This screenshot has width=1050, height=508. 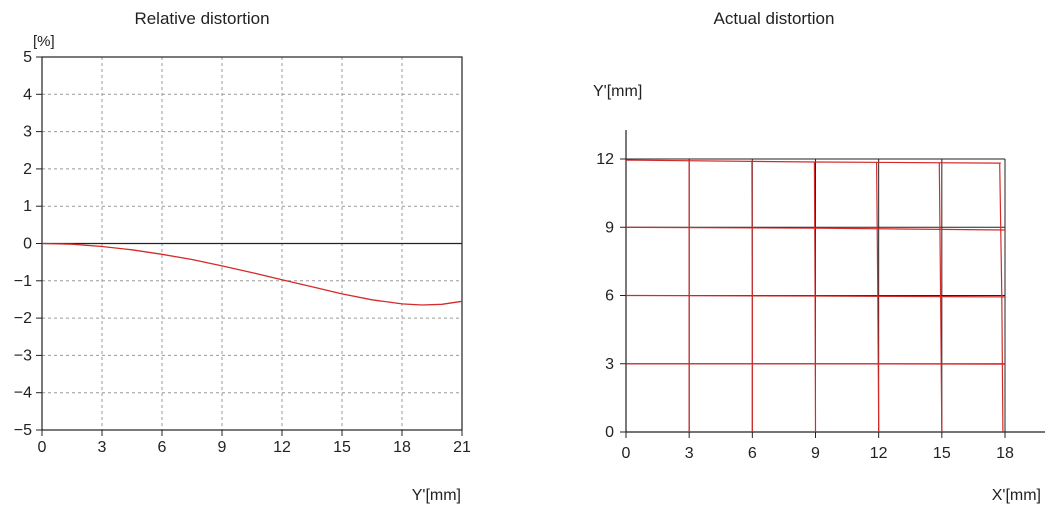 What do you see at coordinates (815, 453) in the screenshot?
I see `right-x-tick-label: 9` at bounding box center [815, 453].